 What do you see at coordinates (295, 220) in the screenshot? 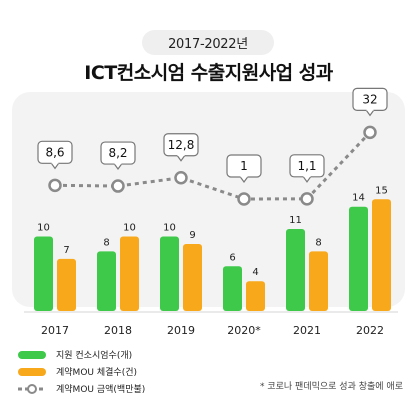
I see `bar-label-consortium-4: 11` at bounding box center [295, 220].